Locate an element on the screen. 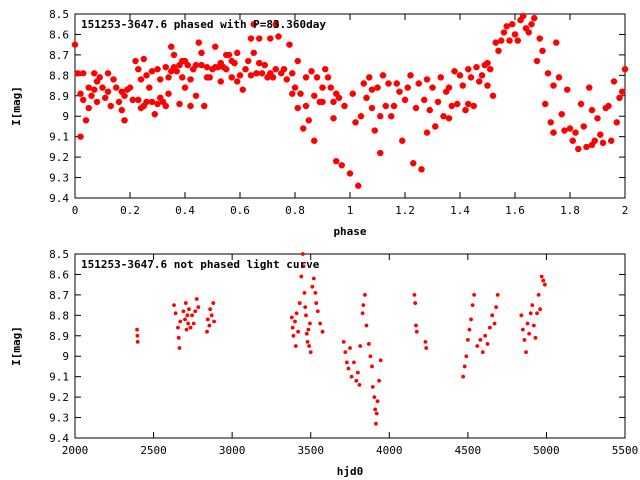 The height and width of the screenshot is (480, 640). phased-x-tick-label: 1 is located at coordinates (350, 210).